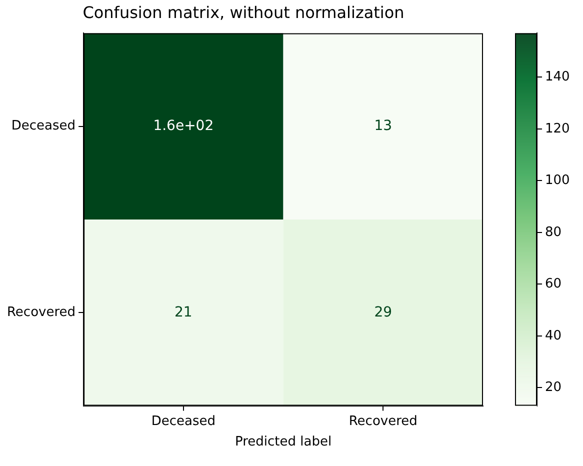  What do you see at coordinates (283, 442) in the screenshot?
I see `x-axis-title: Predicted label` at bounding box center [283, 442].